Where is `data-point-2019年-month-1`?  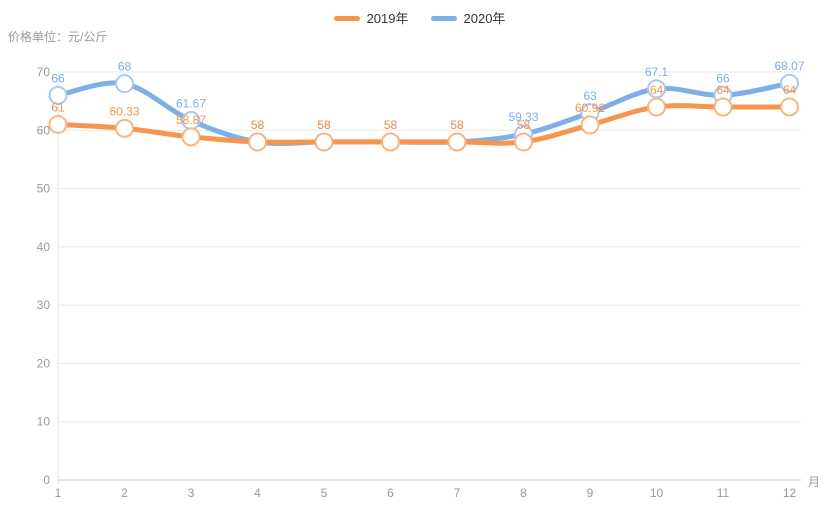
data-point-2019年-month-1 is located at coordinates (58, 124).